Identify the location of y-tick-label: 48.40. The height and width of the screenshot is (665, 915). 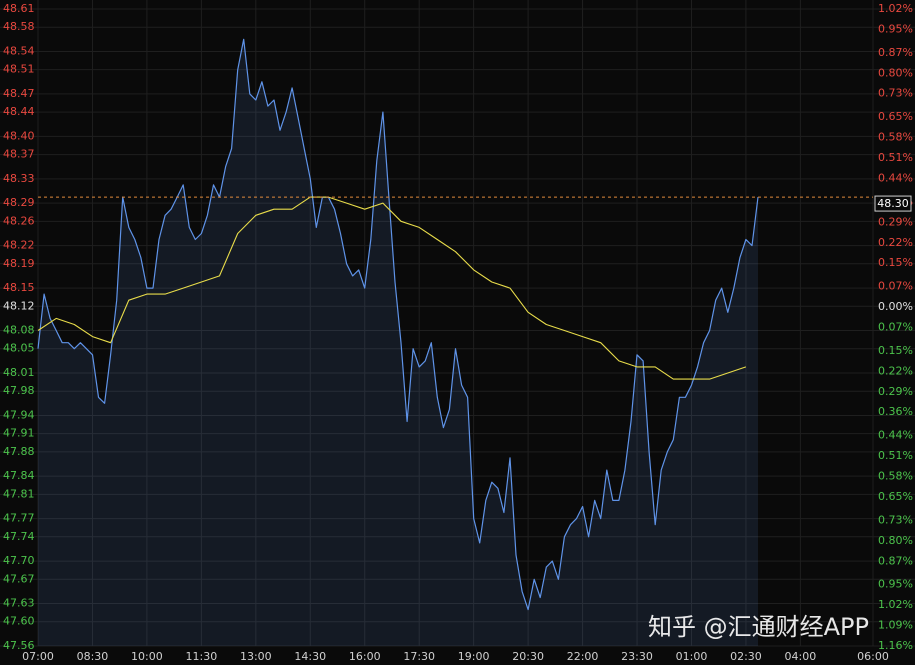
(19, 135).